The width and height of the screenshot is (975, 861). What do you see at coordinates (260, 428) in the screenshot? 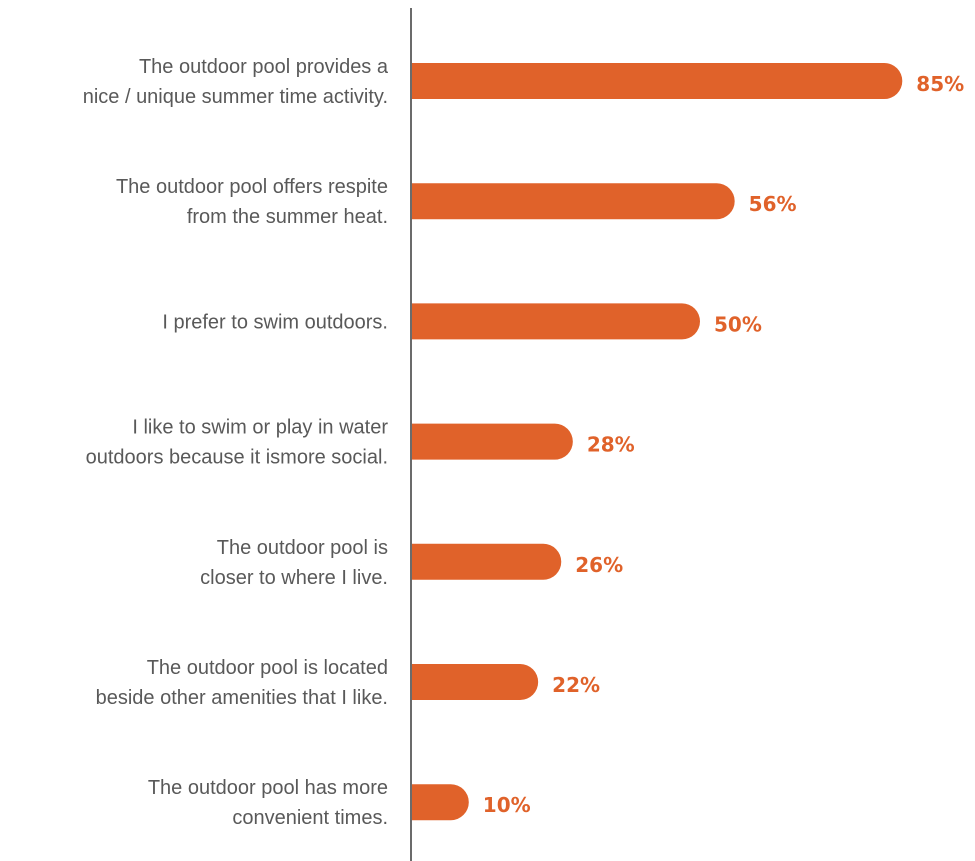
I see `category-label-line: I like to swim or play in water` at bounding box center [260, 428].